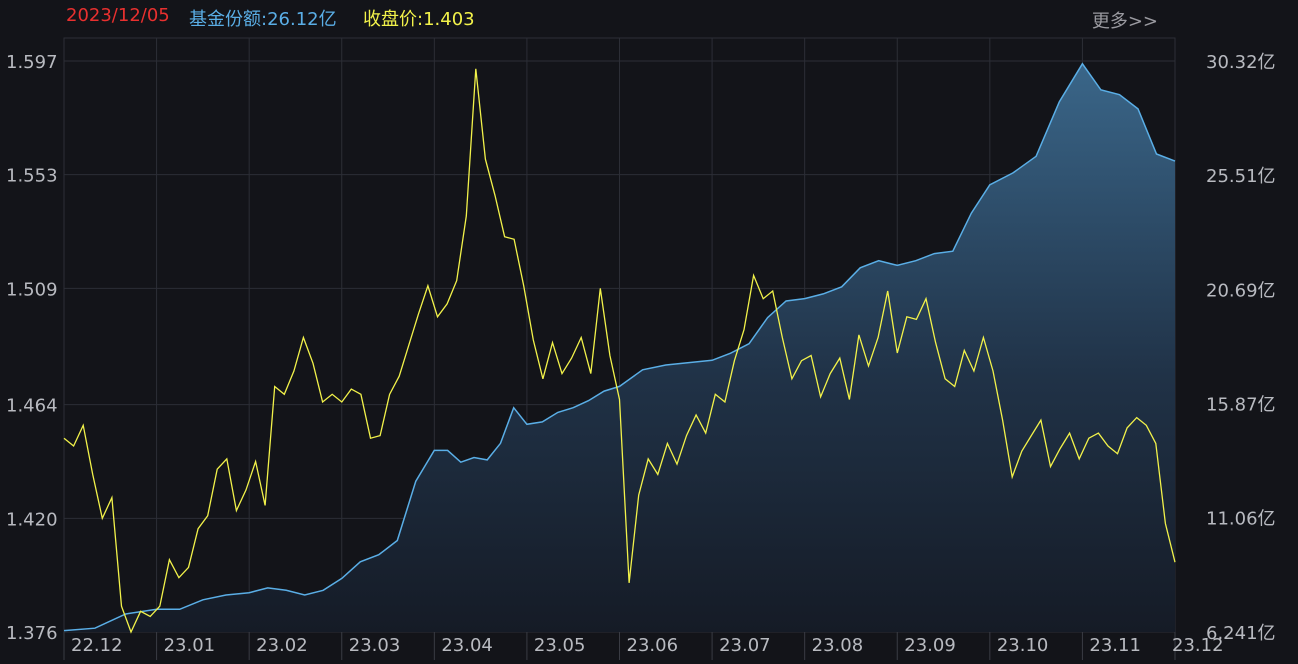  What do you see at coordinates (190, 645) in the screenshot?
I see `x-tick-label: 23.01` at bounding box center [190, 645].